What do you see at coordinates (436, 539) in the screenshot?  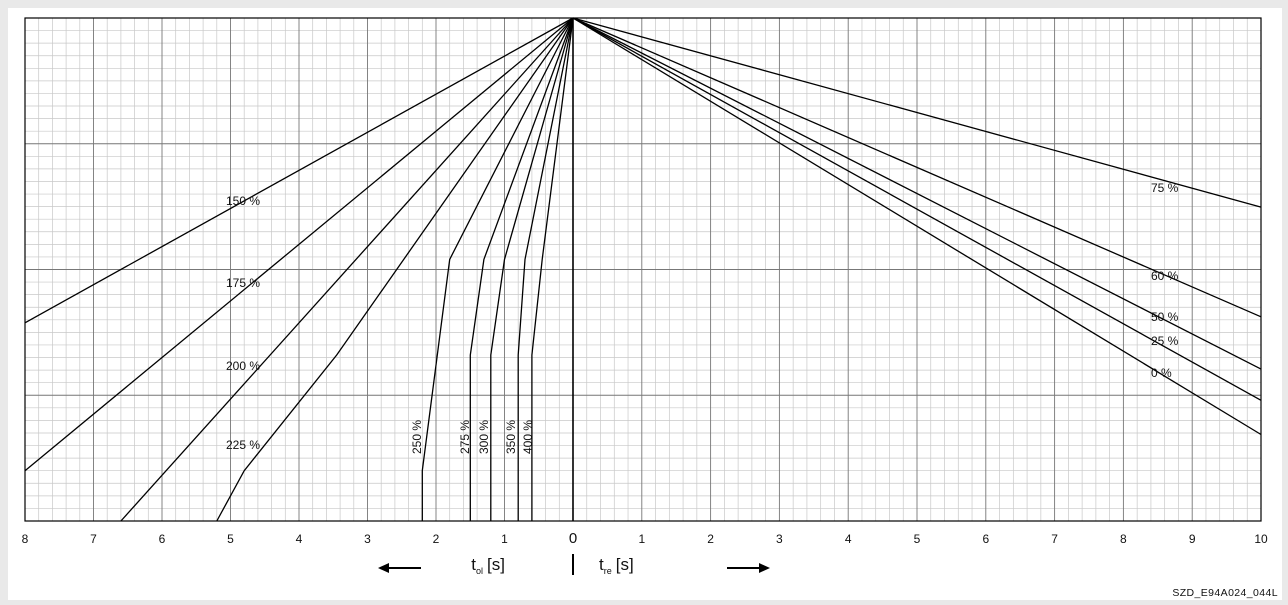 I see `x-left-tick-label: 2` at bounding box center [436, 539].